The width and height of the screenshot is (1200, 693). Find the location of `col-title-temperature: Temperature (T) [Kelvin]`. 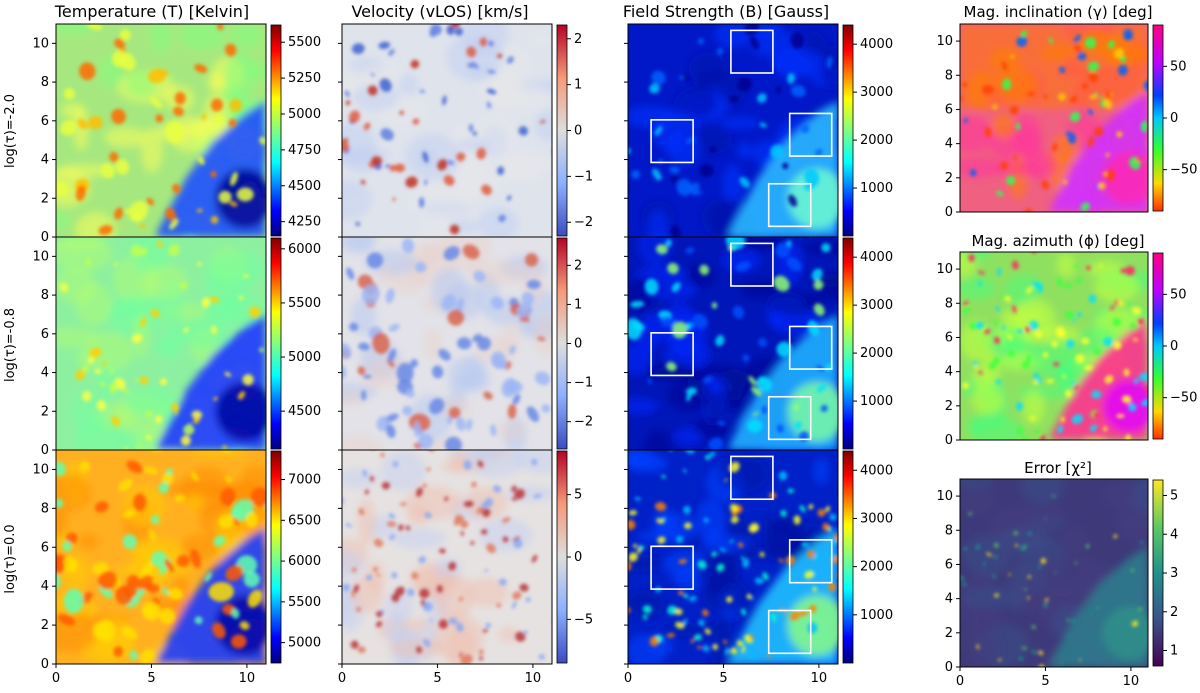

col-title-temperature: Temperature (T) [Kelvin] is located at coordinates (151, 11).